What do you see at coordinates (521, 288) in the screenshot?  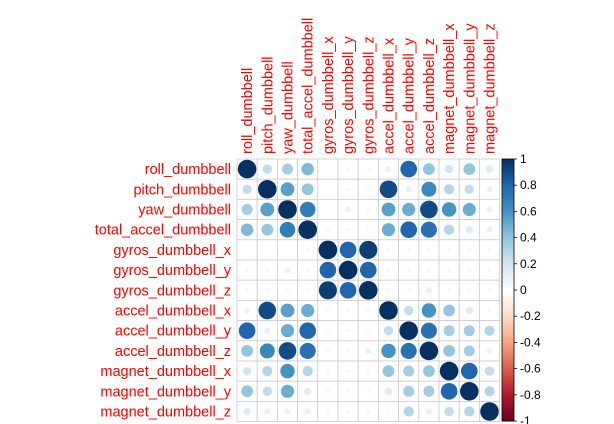 I see `colorbar: 1 0.8 0.6 0.4 0.2 0 -0.2 -0.4 -0.6 -0.8 -1` at bounding box center [521, 288].